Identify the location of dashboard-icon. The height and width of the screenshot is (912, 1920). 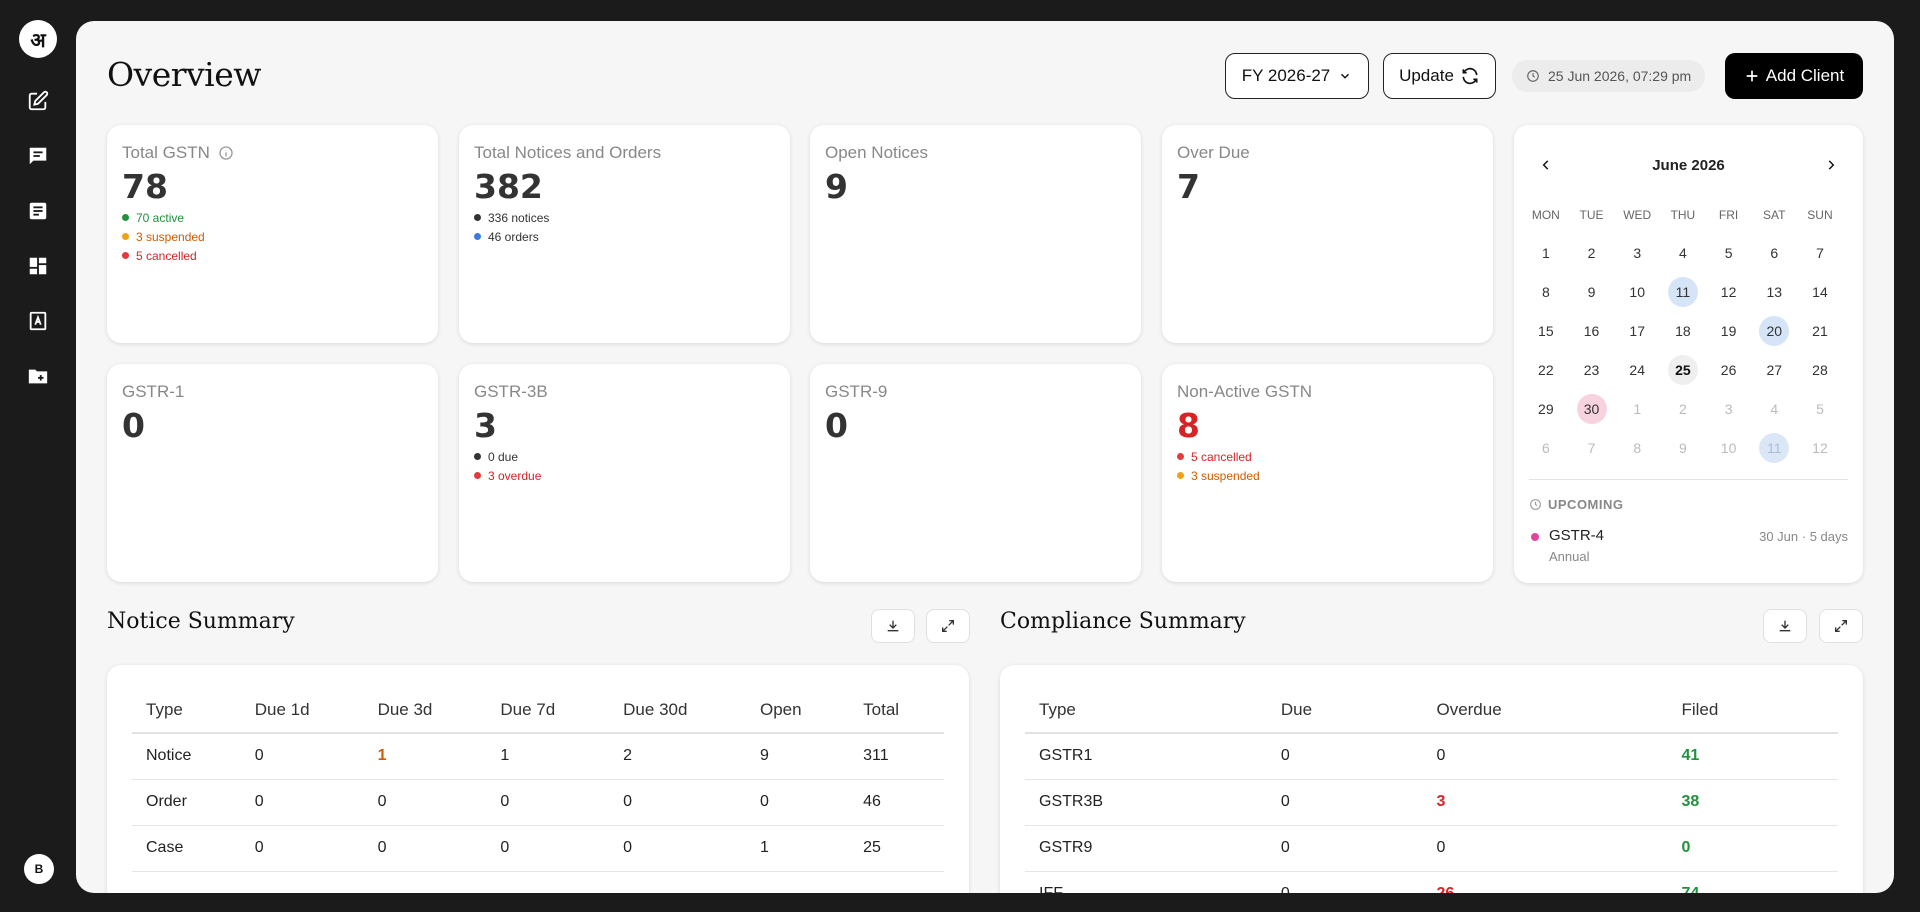
(38, 266).